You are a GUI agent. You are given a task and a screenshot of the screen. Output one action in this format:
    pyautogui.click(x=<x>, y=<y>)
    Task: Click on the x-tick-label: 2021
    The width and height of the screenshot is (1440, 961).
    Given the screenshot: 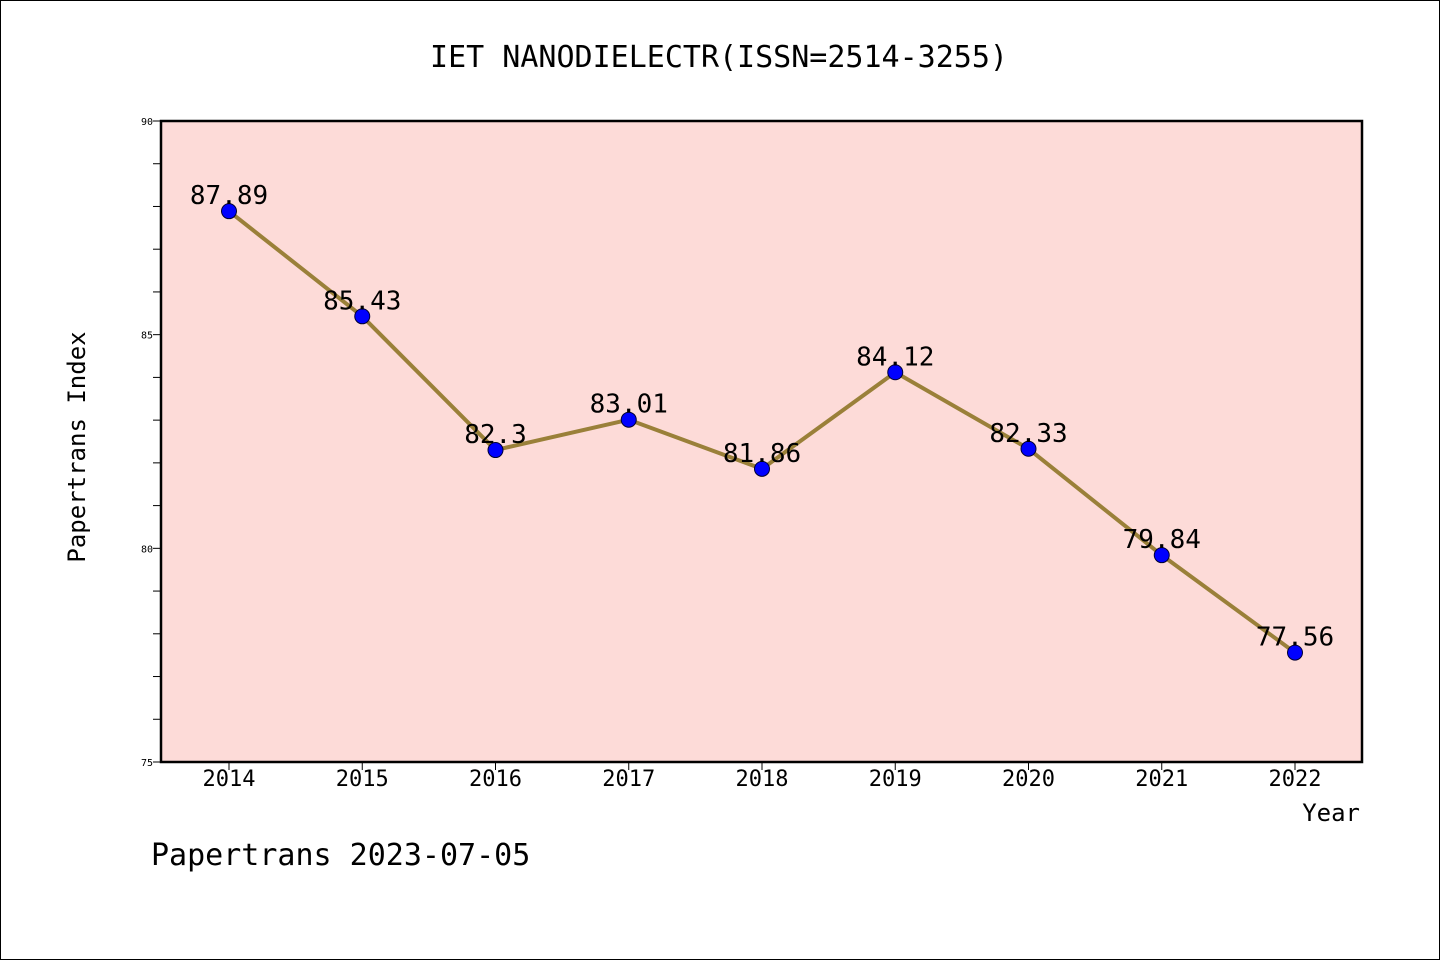 What is the action you would take?
    pyautogui.click(x=1161, y=779)
    